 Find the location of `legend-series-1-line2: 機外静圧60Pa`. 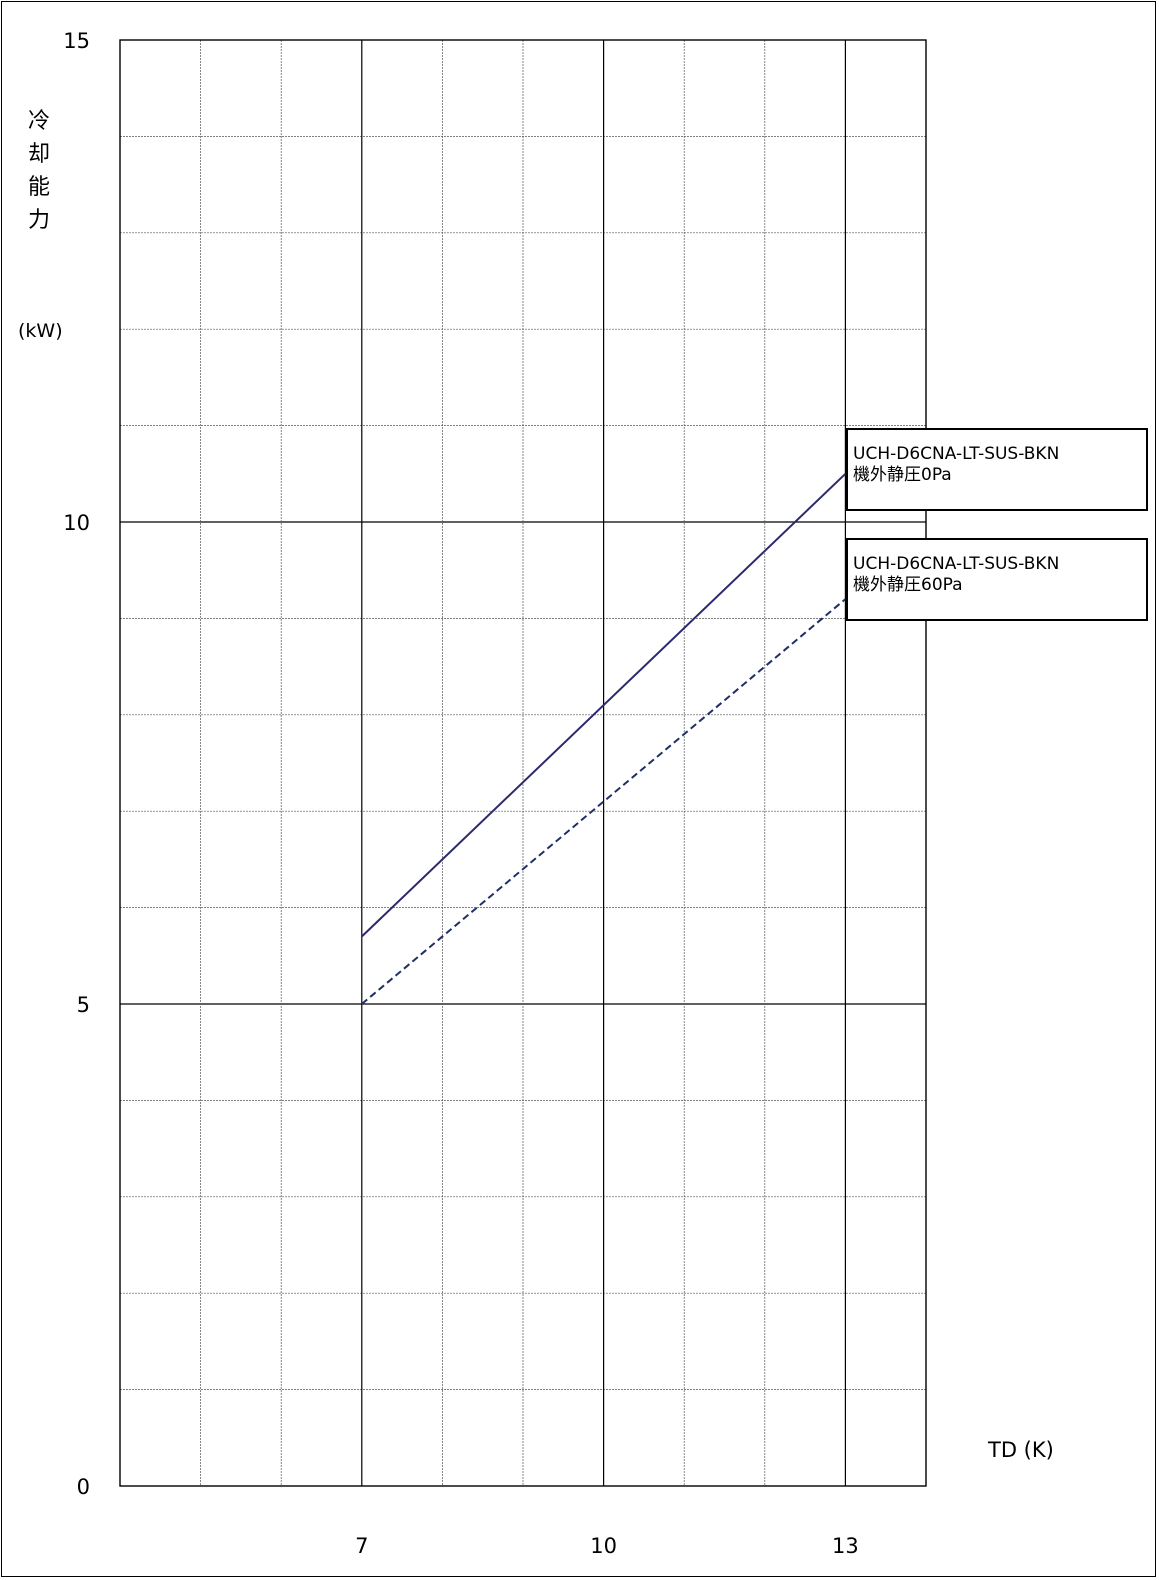

legend-series-1-line2: 機外静圧60Pa is located at coordinates (908, 585).